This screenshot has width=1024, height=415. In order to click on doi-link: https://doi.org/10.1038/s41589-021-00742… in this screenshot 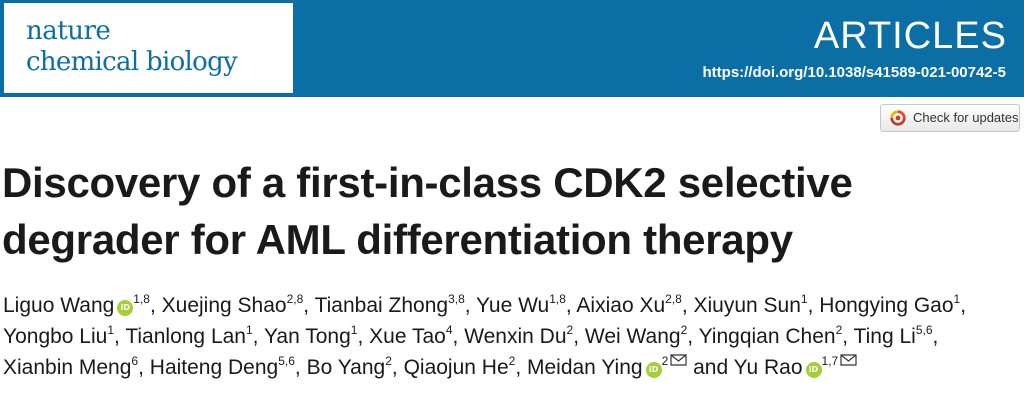, I will do `click(854, 72)`.